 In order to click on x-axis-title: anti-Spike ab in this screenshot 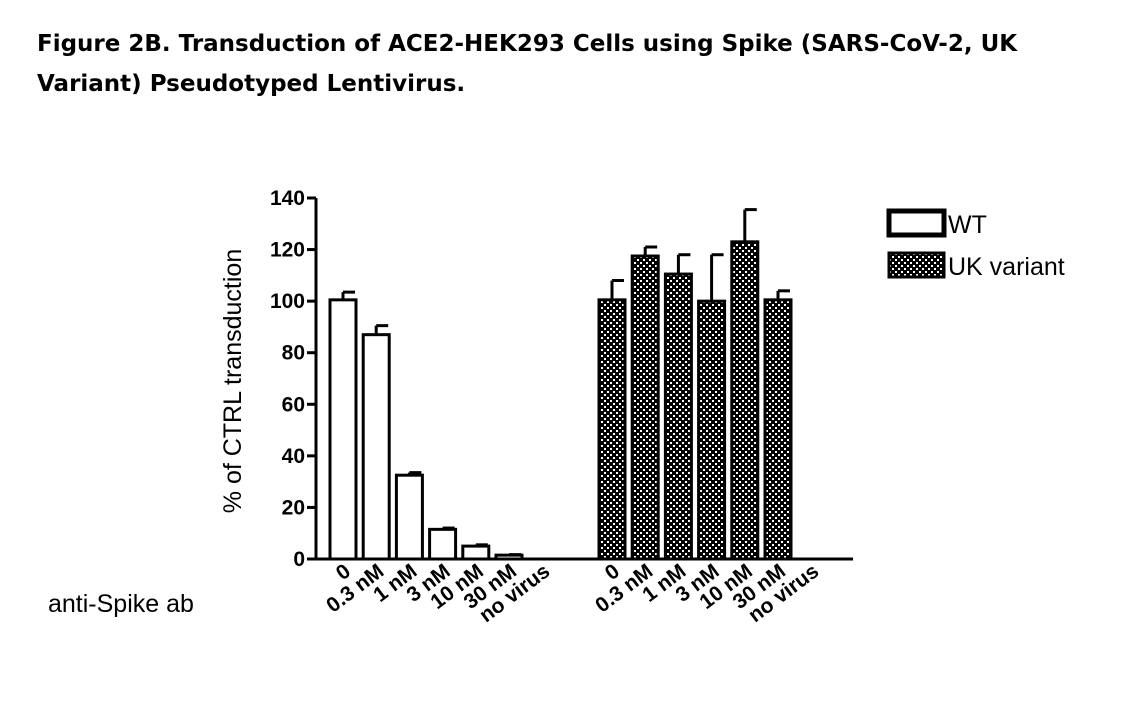, I will do `click(121, 604)`.